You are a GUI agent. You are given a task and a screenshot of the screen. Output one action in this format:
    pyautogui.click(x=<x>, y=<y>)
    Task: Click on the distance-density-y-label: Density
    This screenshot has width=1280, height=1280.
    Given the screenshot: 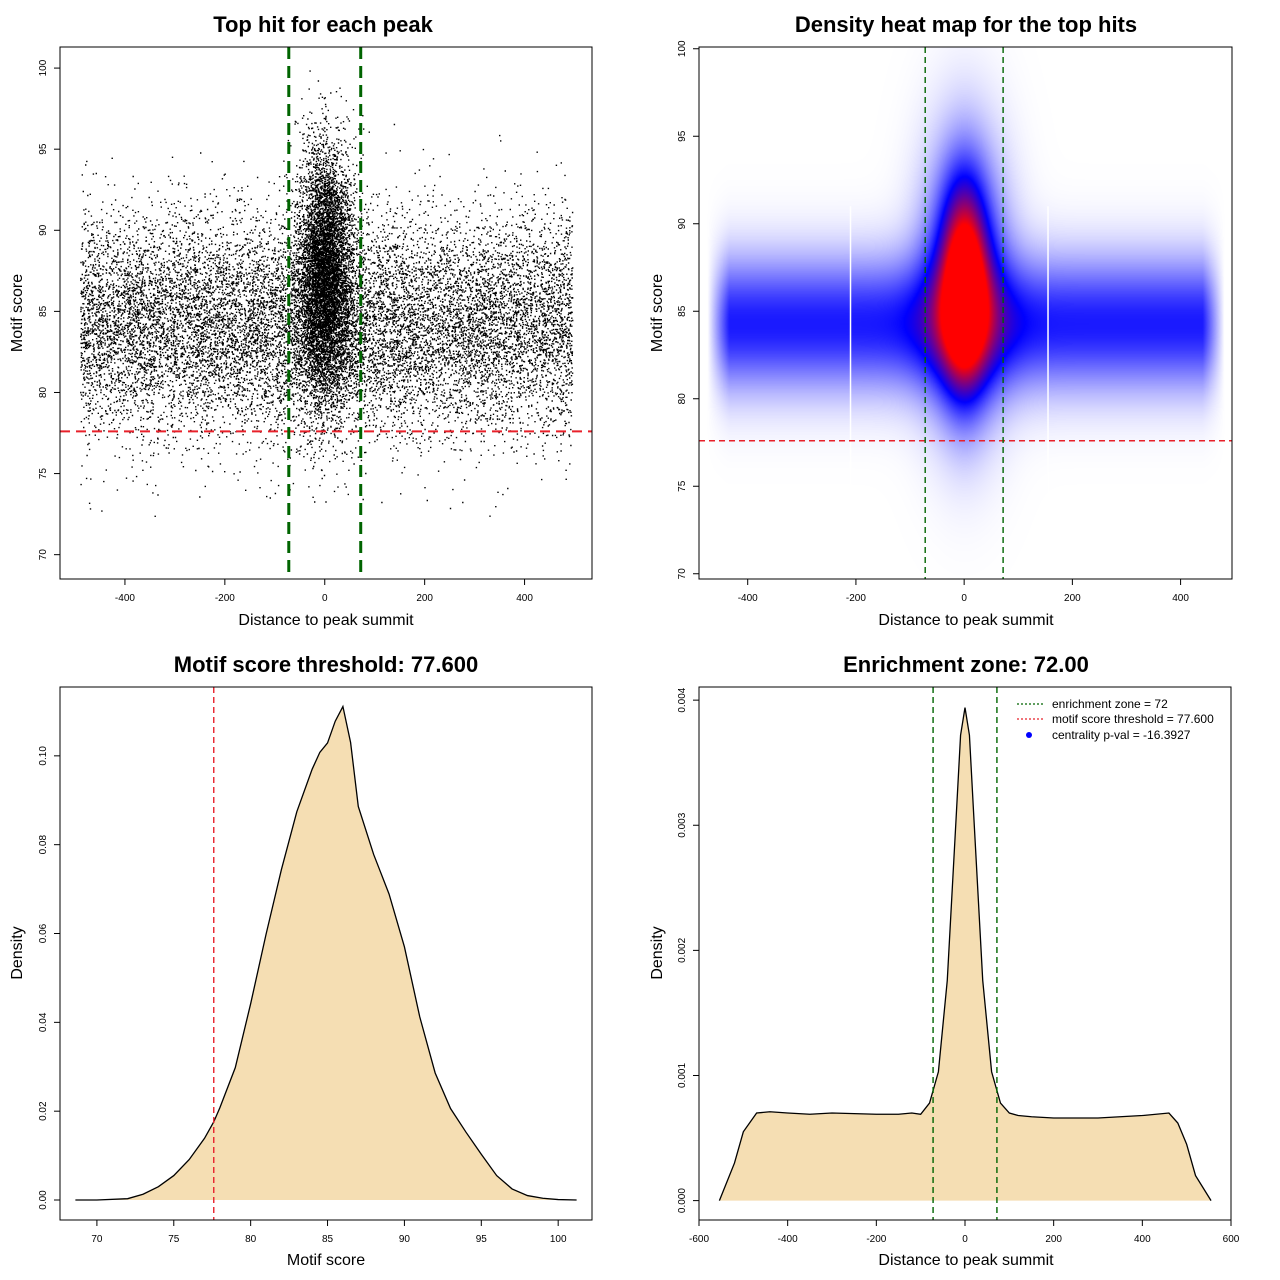 What is the action you would take?
    pyautogui.click(x=657, y=952)
    